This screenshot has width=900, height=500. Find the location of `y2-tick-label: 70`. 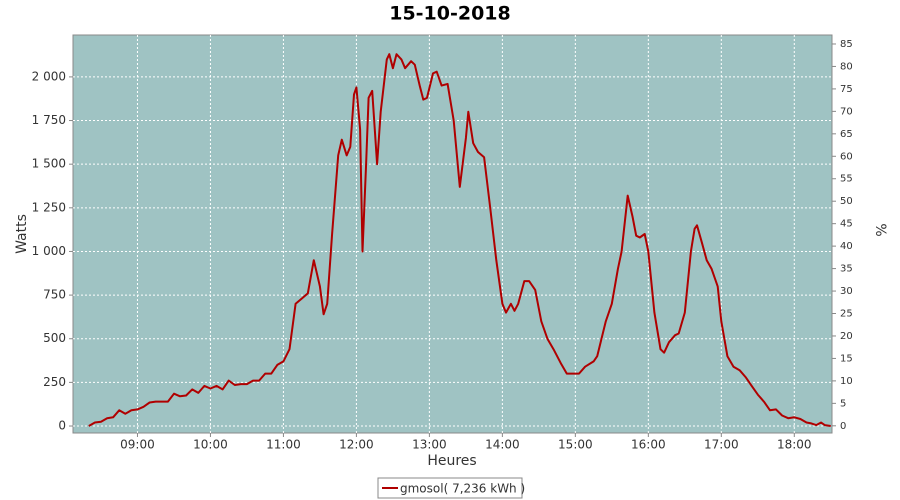

y2-tick-label: 70 is located at coordinates (846, 111).